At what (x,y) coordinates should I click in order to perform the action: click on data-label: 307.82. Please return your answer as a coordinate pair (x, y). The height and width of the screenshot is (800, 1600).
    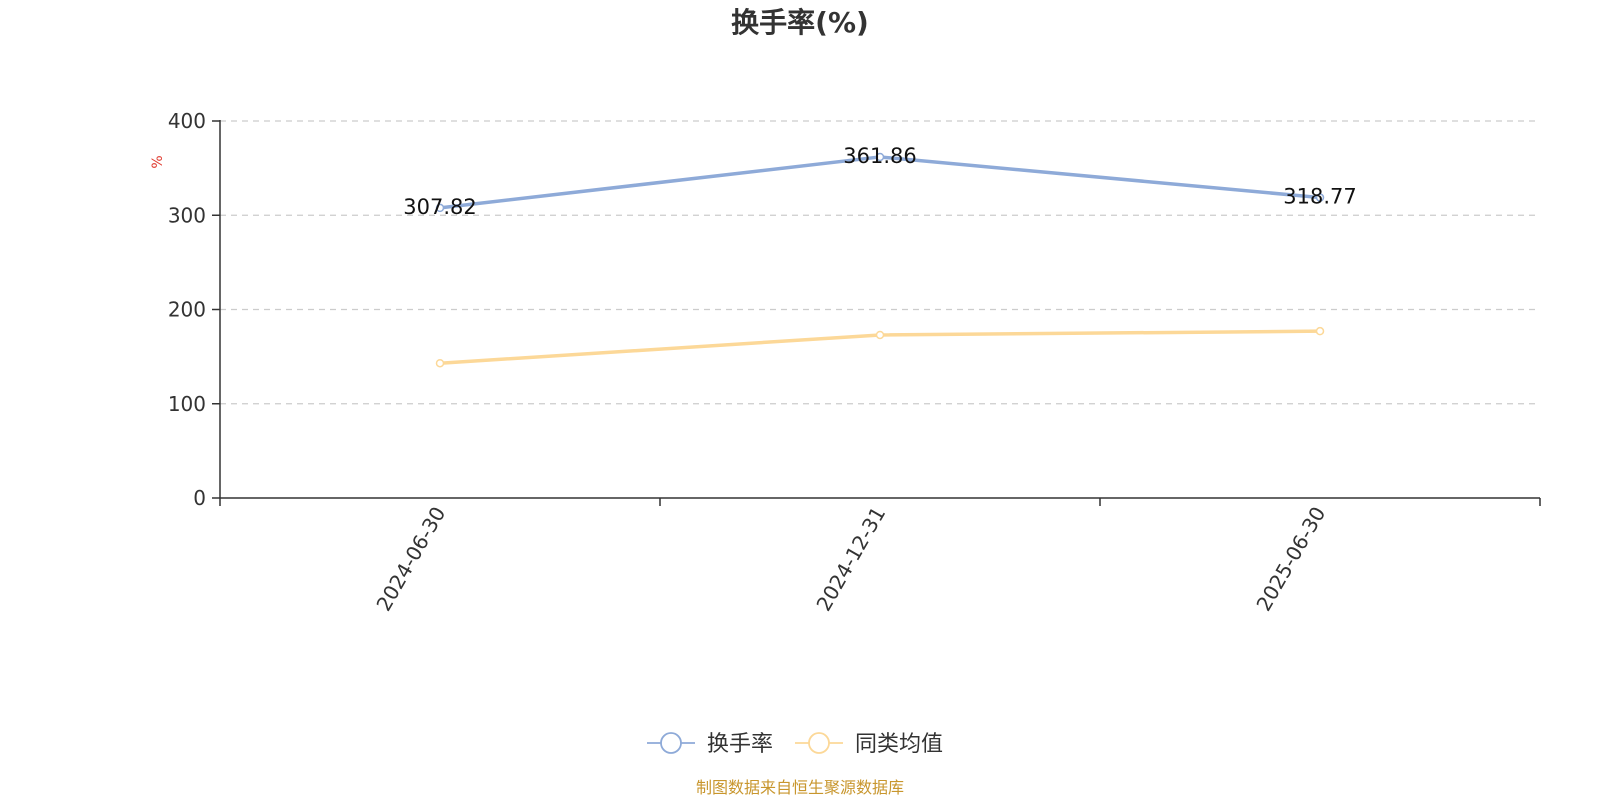
    Looking at the image, I should click on (439, 207).